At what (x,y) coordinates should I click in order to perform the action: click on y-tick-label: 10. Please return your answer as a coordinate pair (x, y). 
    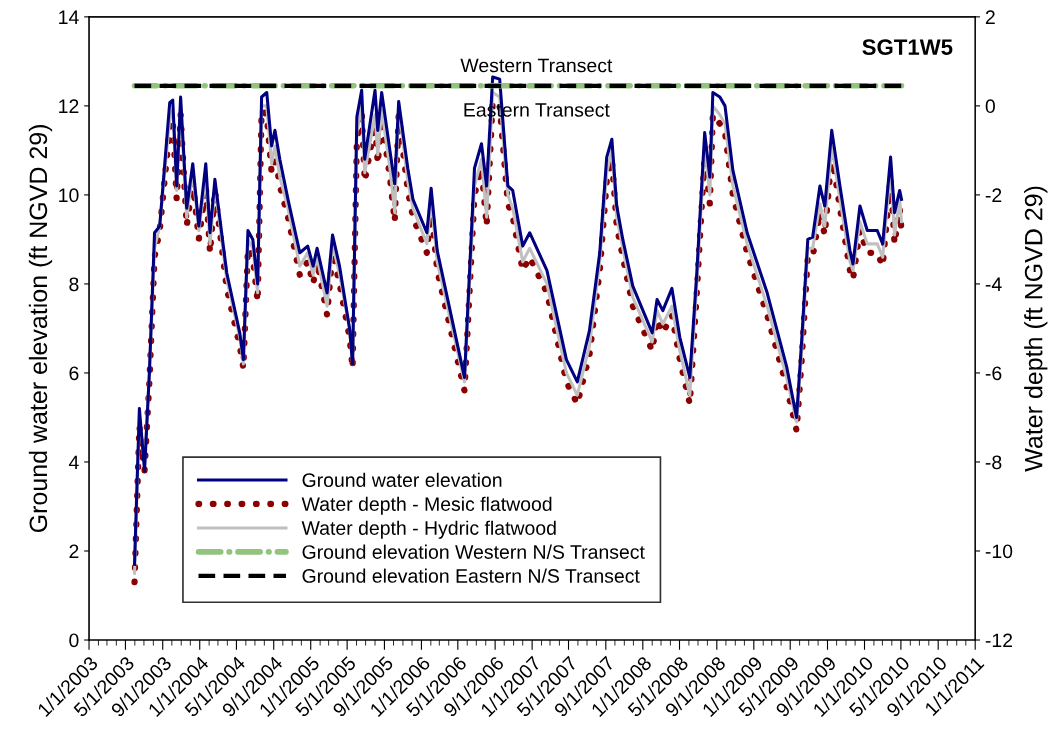
    Looking at the image, I should click on (69, 195).